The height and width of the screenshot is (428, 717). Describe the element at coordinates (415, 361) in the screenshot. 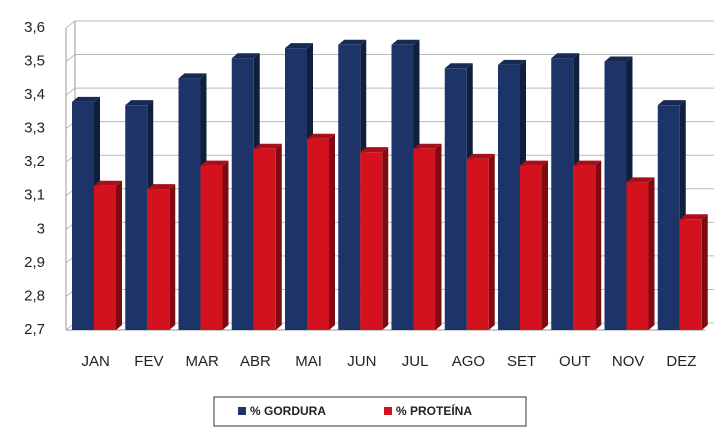

I see `x-tick-label: JUL` at that location.